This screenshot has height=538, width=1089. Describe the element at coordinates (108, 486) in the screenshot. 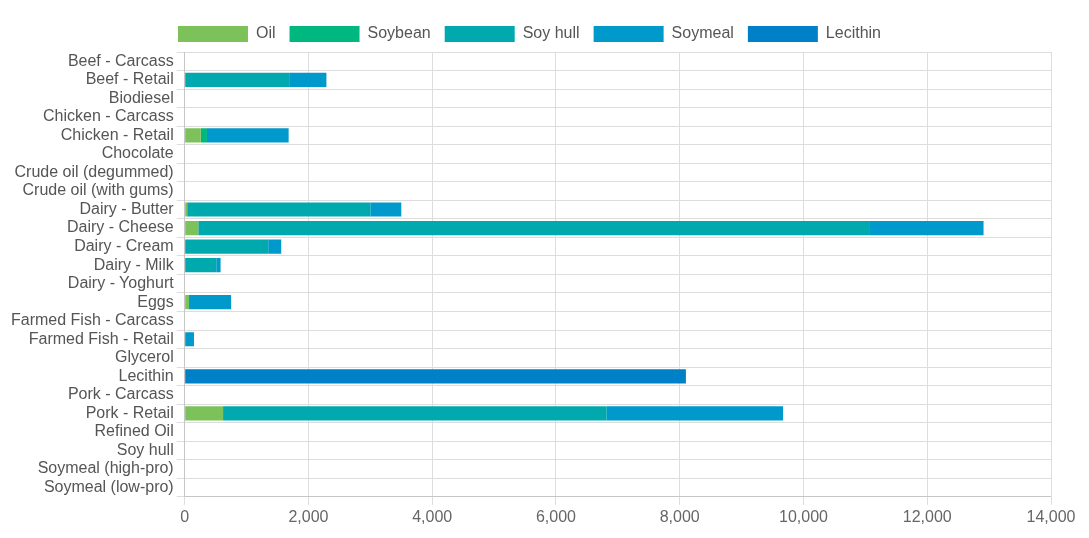

I see `y-tick-label: Soymeal (low-pro)` at that location.